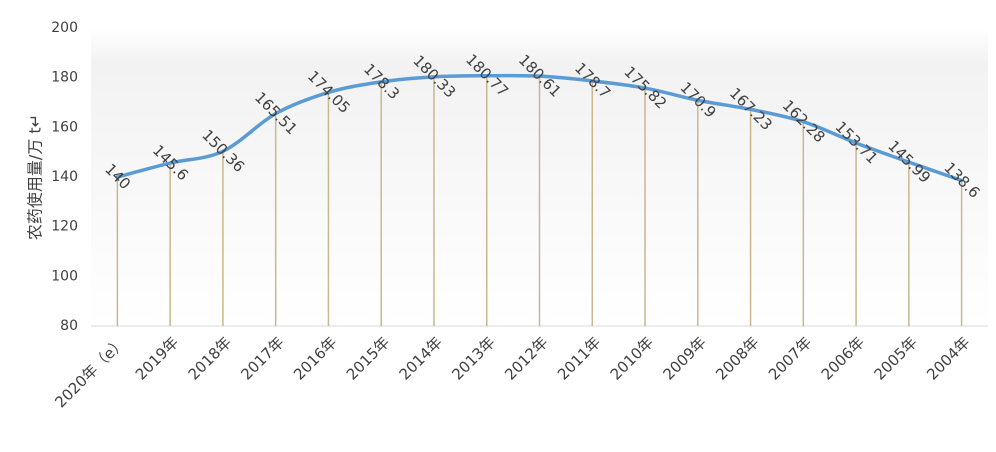 This screenshot has height=452, width=996. I want to click on y-tick-label: 140, so click(64, 177).